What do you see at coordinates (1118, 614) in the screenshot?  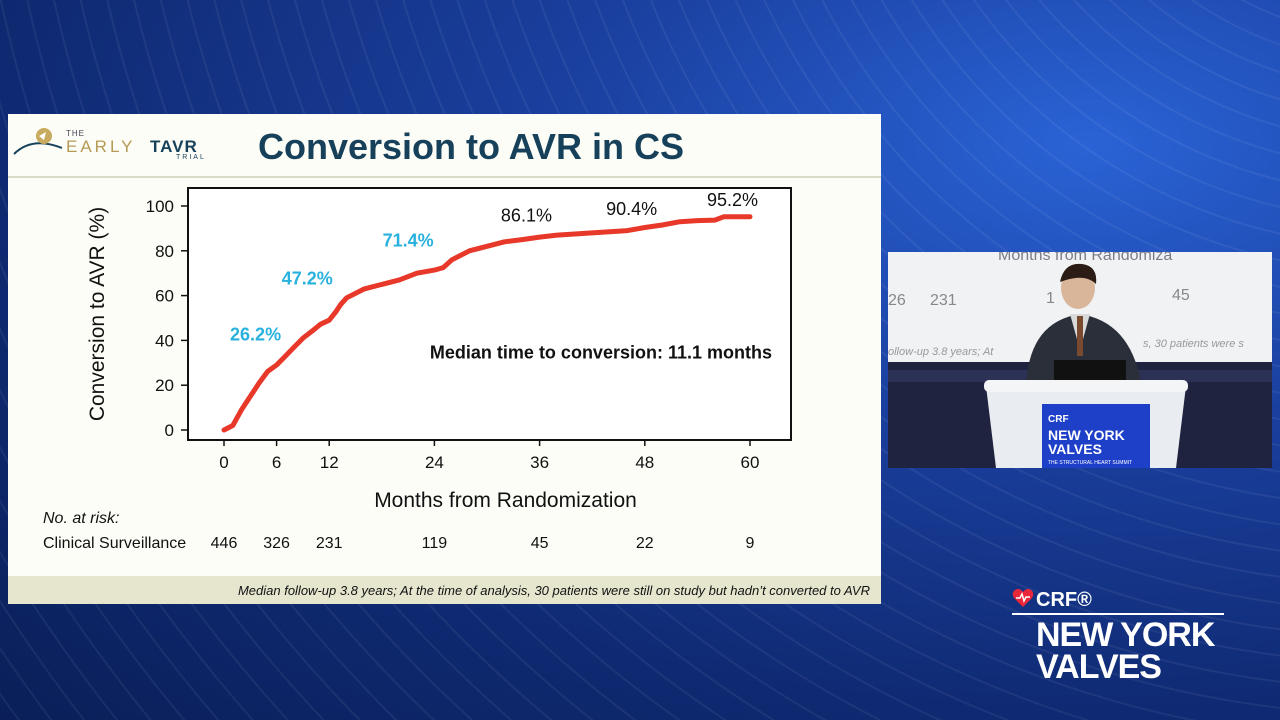 I see `brand-divider` at bounding box center [1118, 614].